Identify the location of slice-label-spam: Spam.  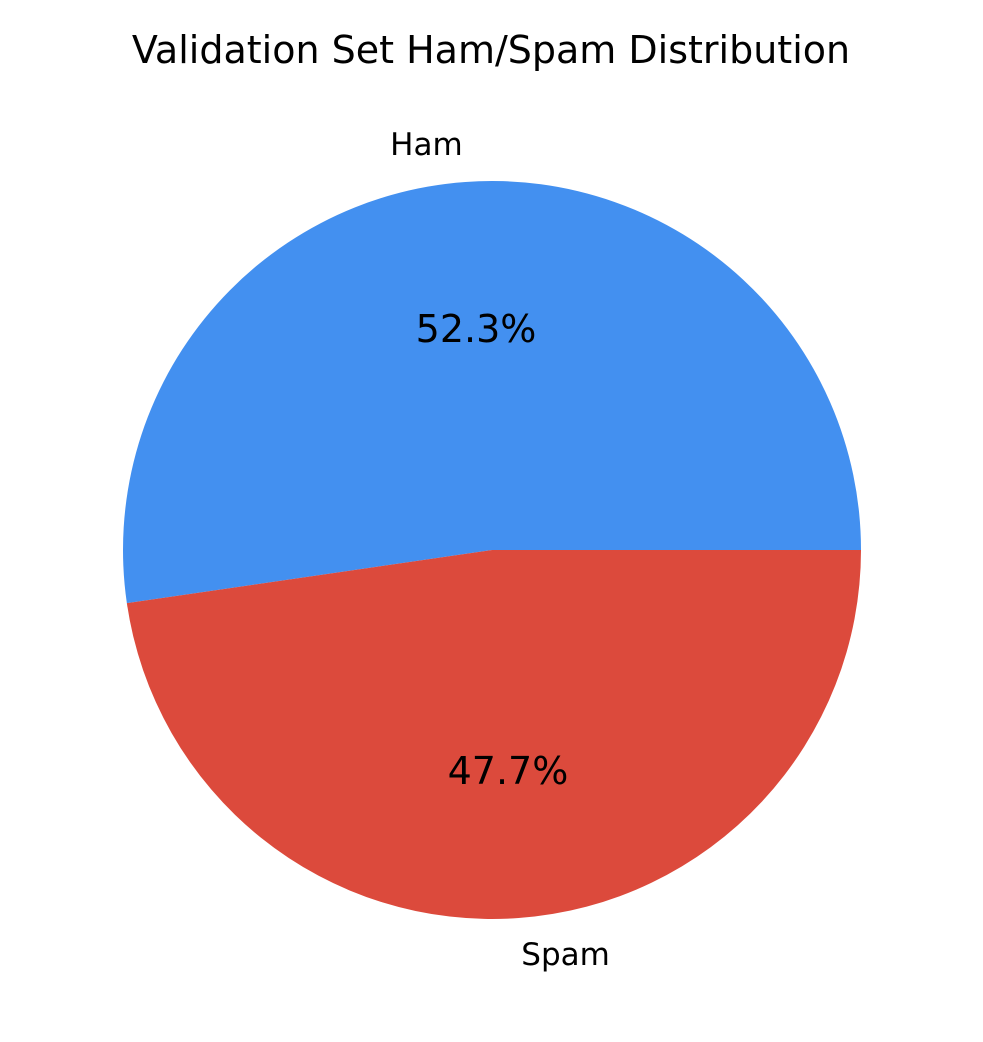
(565, 955).